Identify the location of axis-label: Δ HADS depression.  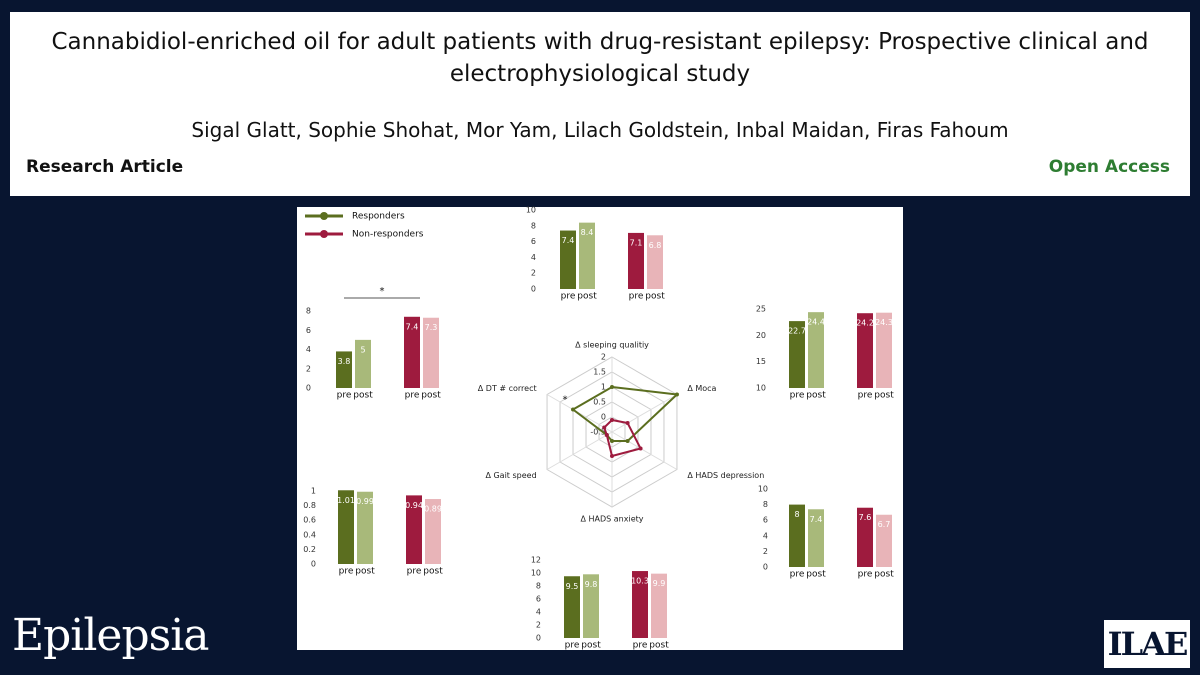
(725, 475).